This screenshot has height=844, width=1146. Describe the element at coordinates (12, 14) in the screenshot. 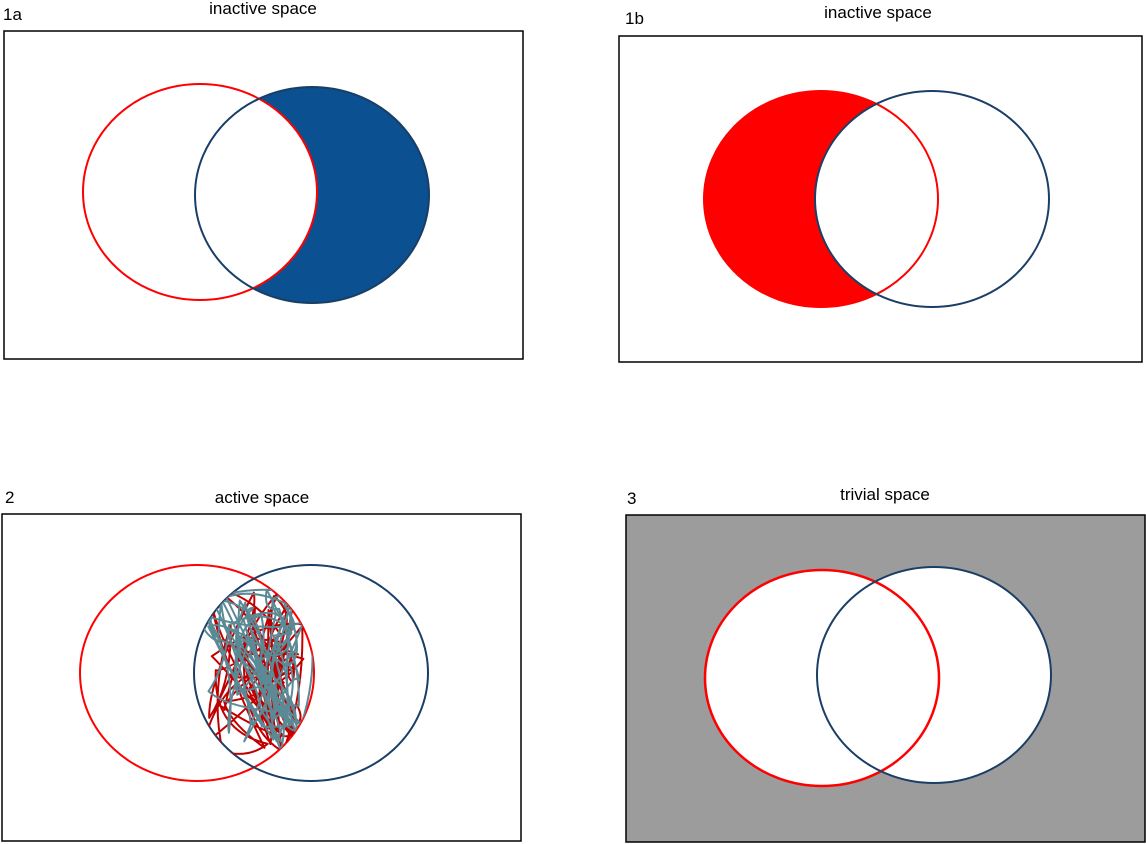

I see `panel-1a-label: 1a` at that location.